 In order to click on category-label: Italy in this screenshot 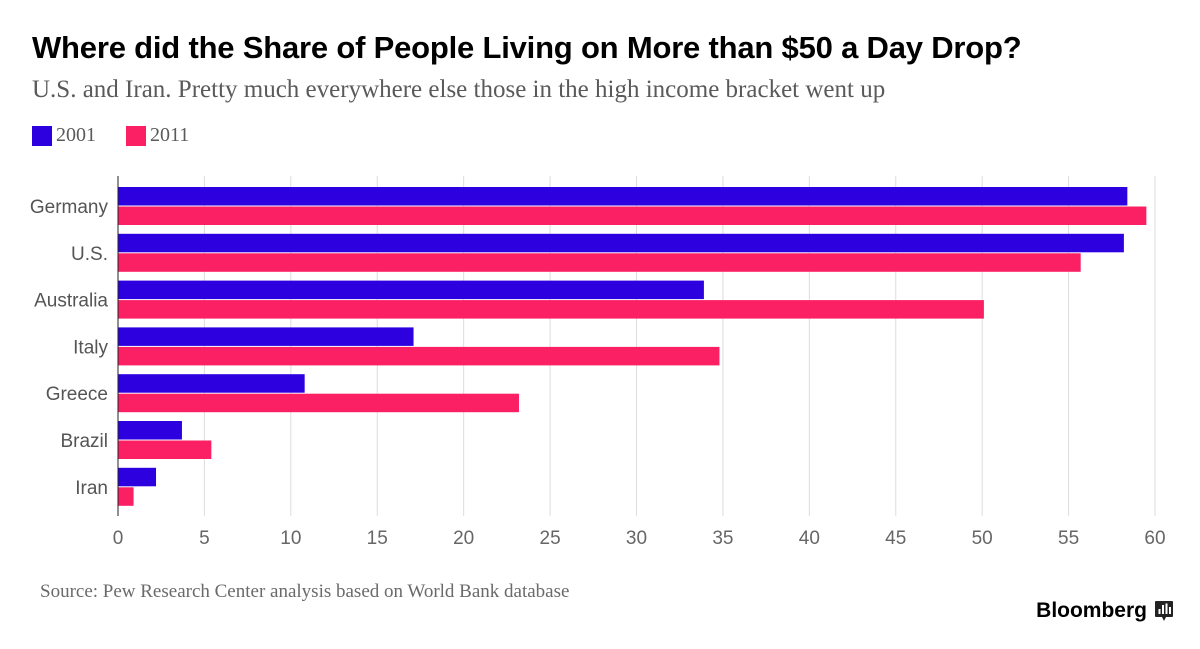, I will do `click(90, 347)`.